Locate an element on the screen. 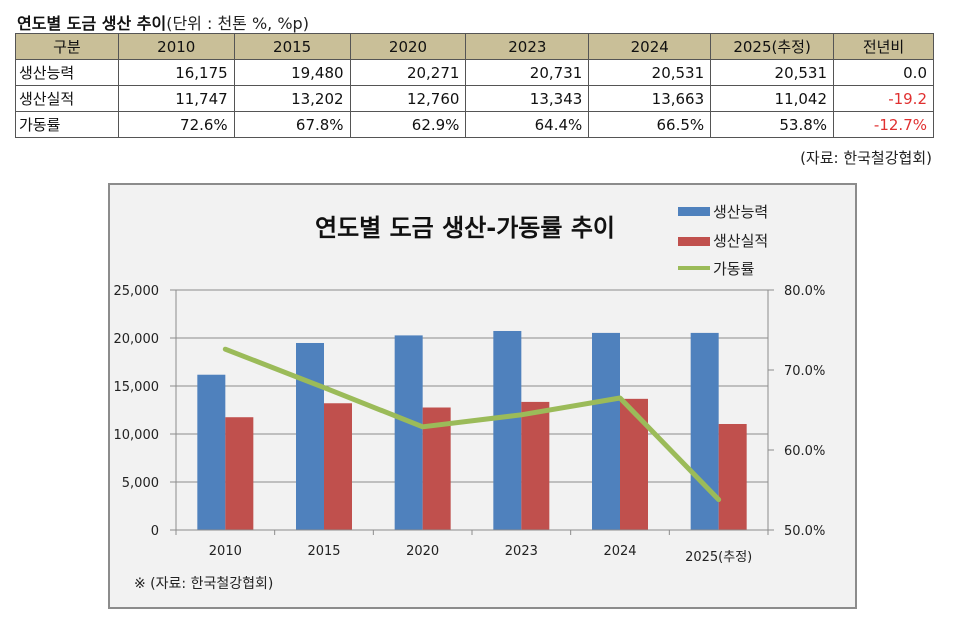 The image size is (960, 628). column-header: 2025(추정) is located at coordinates (772, 46).